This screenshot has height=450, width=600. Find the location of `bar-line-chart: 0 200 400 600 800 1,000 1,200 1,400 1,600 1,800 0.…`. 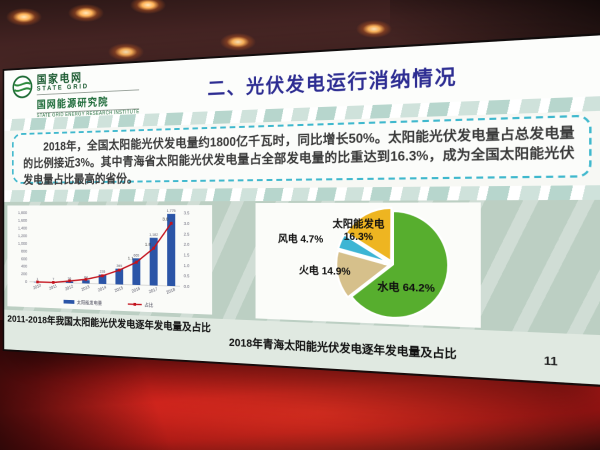

bar-line-chart: 0 200 400 600 800 1,000 1,200 1,400 1,600 1,800 0.… is located at coordinates (104, 259).